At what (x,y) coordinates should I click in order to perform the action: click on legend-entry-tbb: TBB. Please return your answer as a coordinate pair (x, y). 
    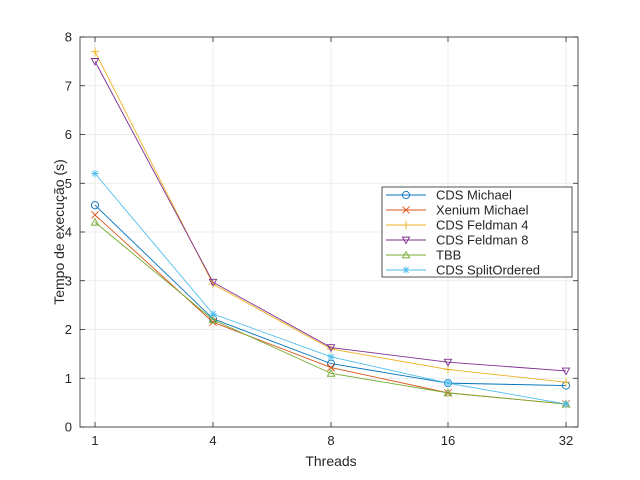
    Looking at the image, I should click on (423, 255).